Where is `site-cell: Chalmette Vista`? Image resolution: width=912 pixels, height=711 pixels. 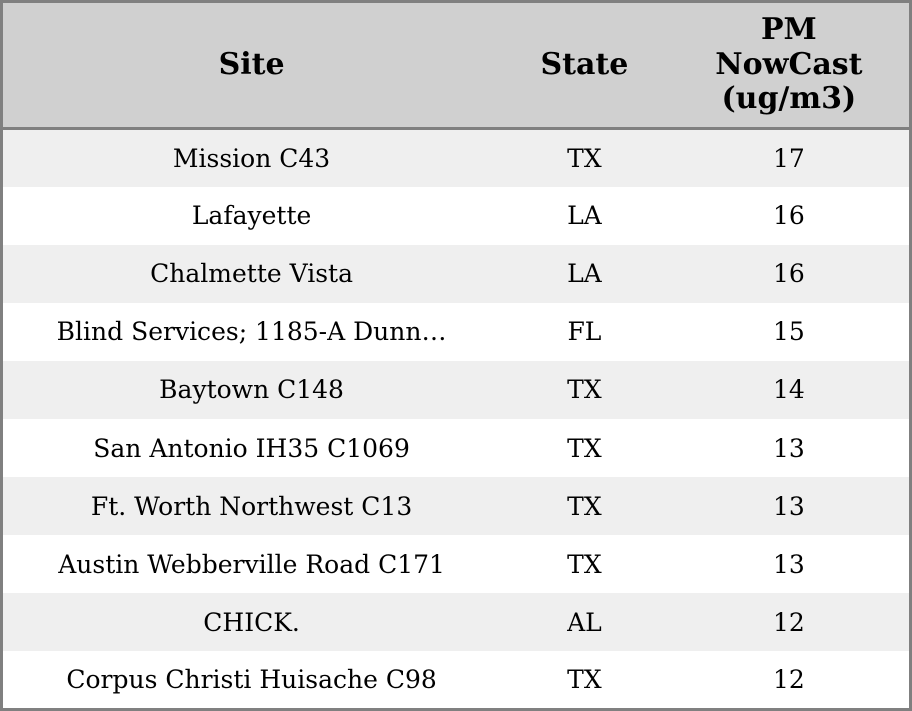
site-cell: Chalmette Vista is located at coordinates (251, 274).